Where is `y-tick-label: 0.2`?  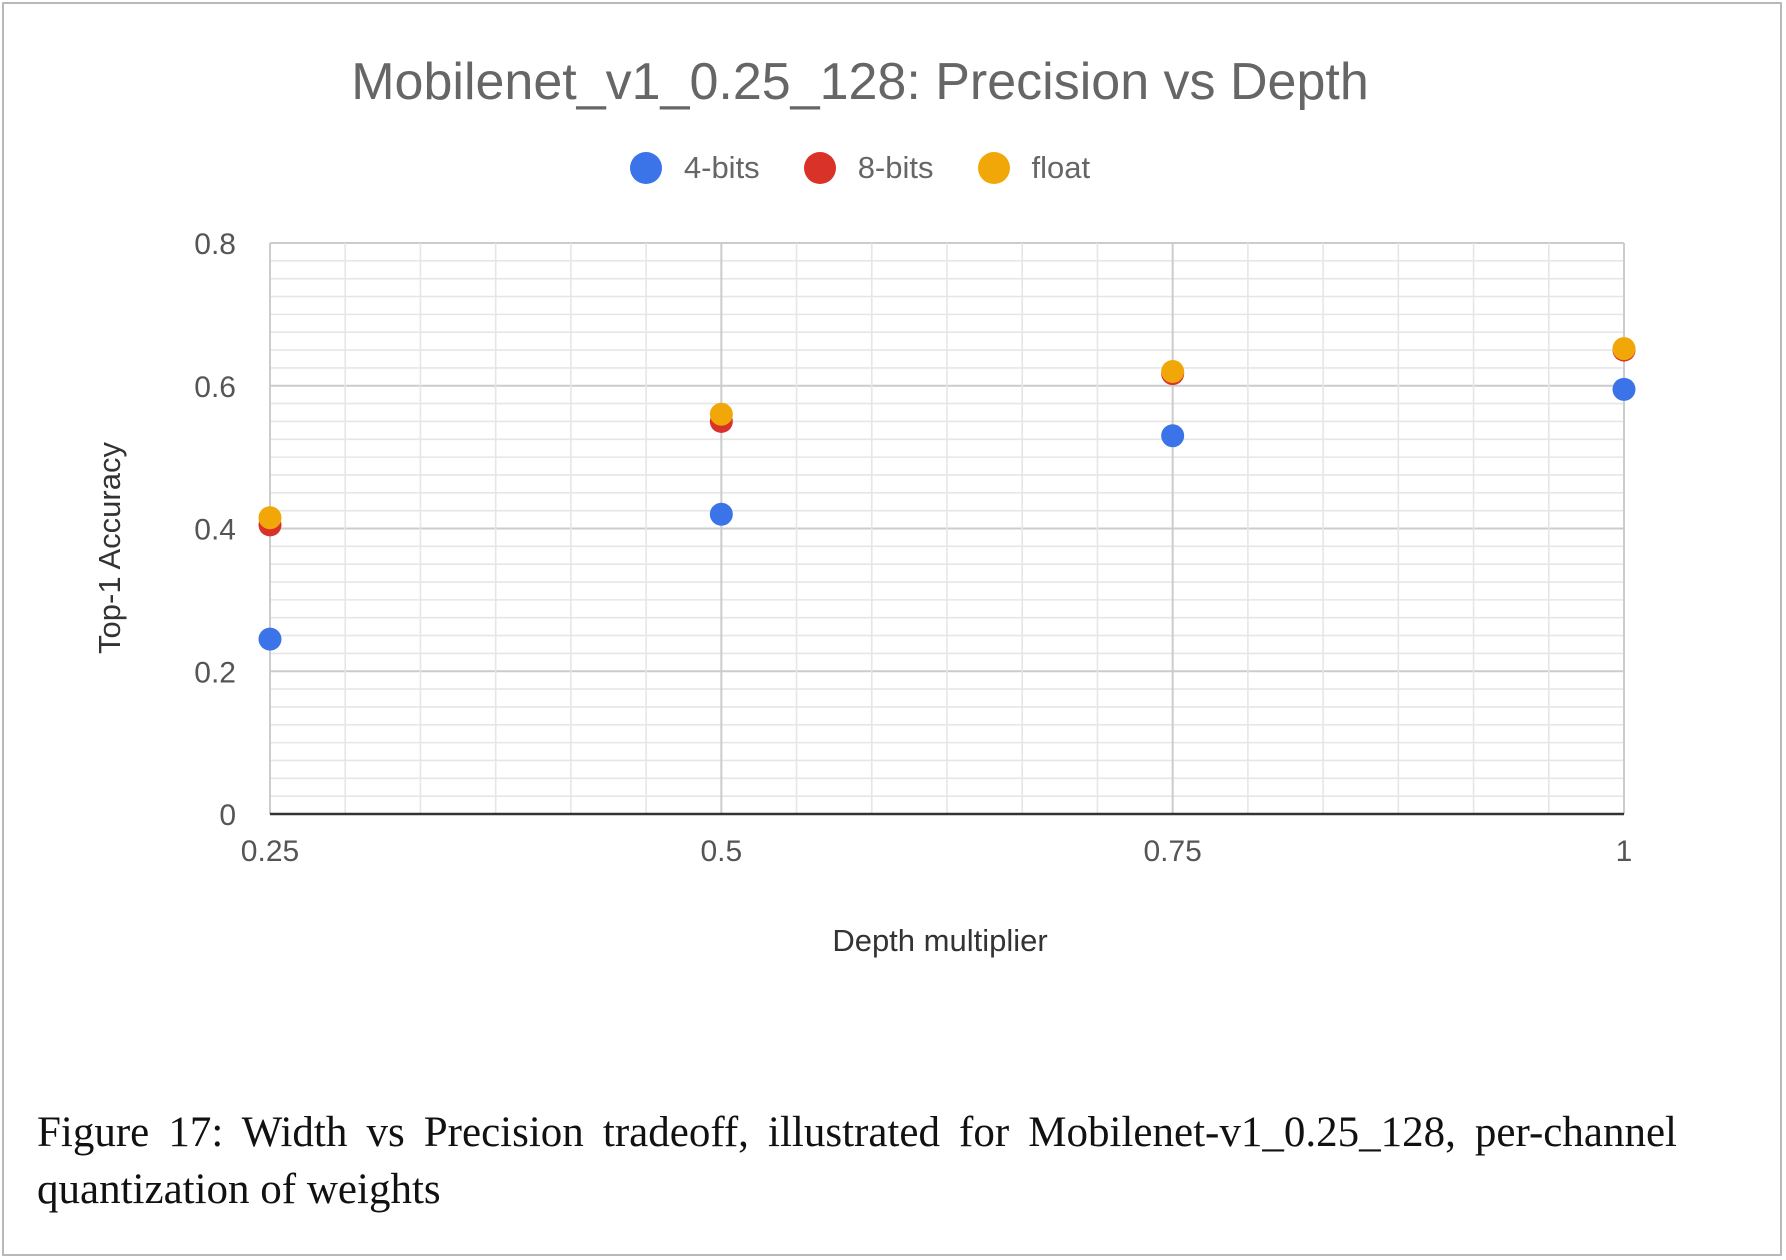
y-tick-label: 0.2 is located at coordinates (215, 672).